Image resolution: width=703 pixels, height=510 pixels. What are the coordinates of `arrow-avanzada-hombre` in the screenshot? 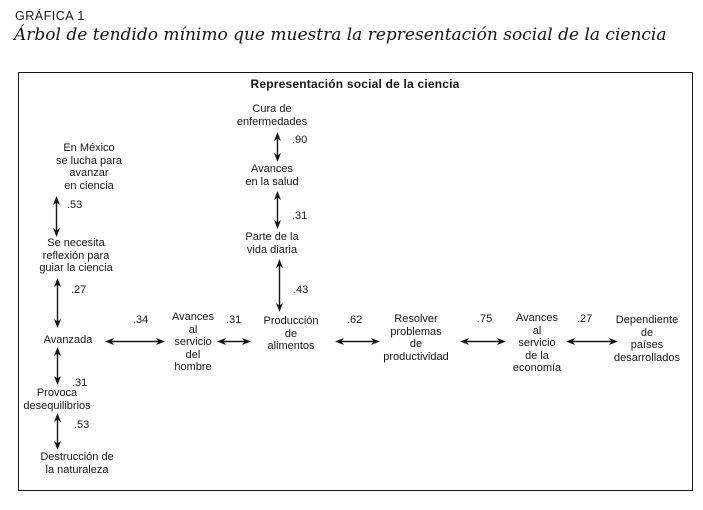 It's located at (135, 341).